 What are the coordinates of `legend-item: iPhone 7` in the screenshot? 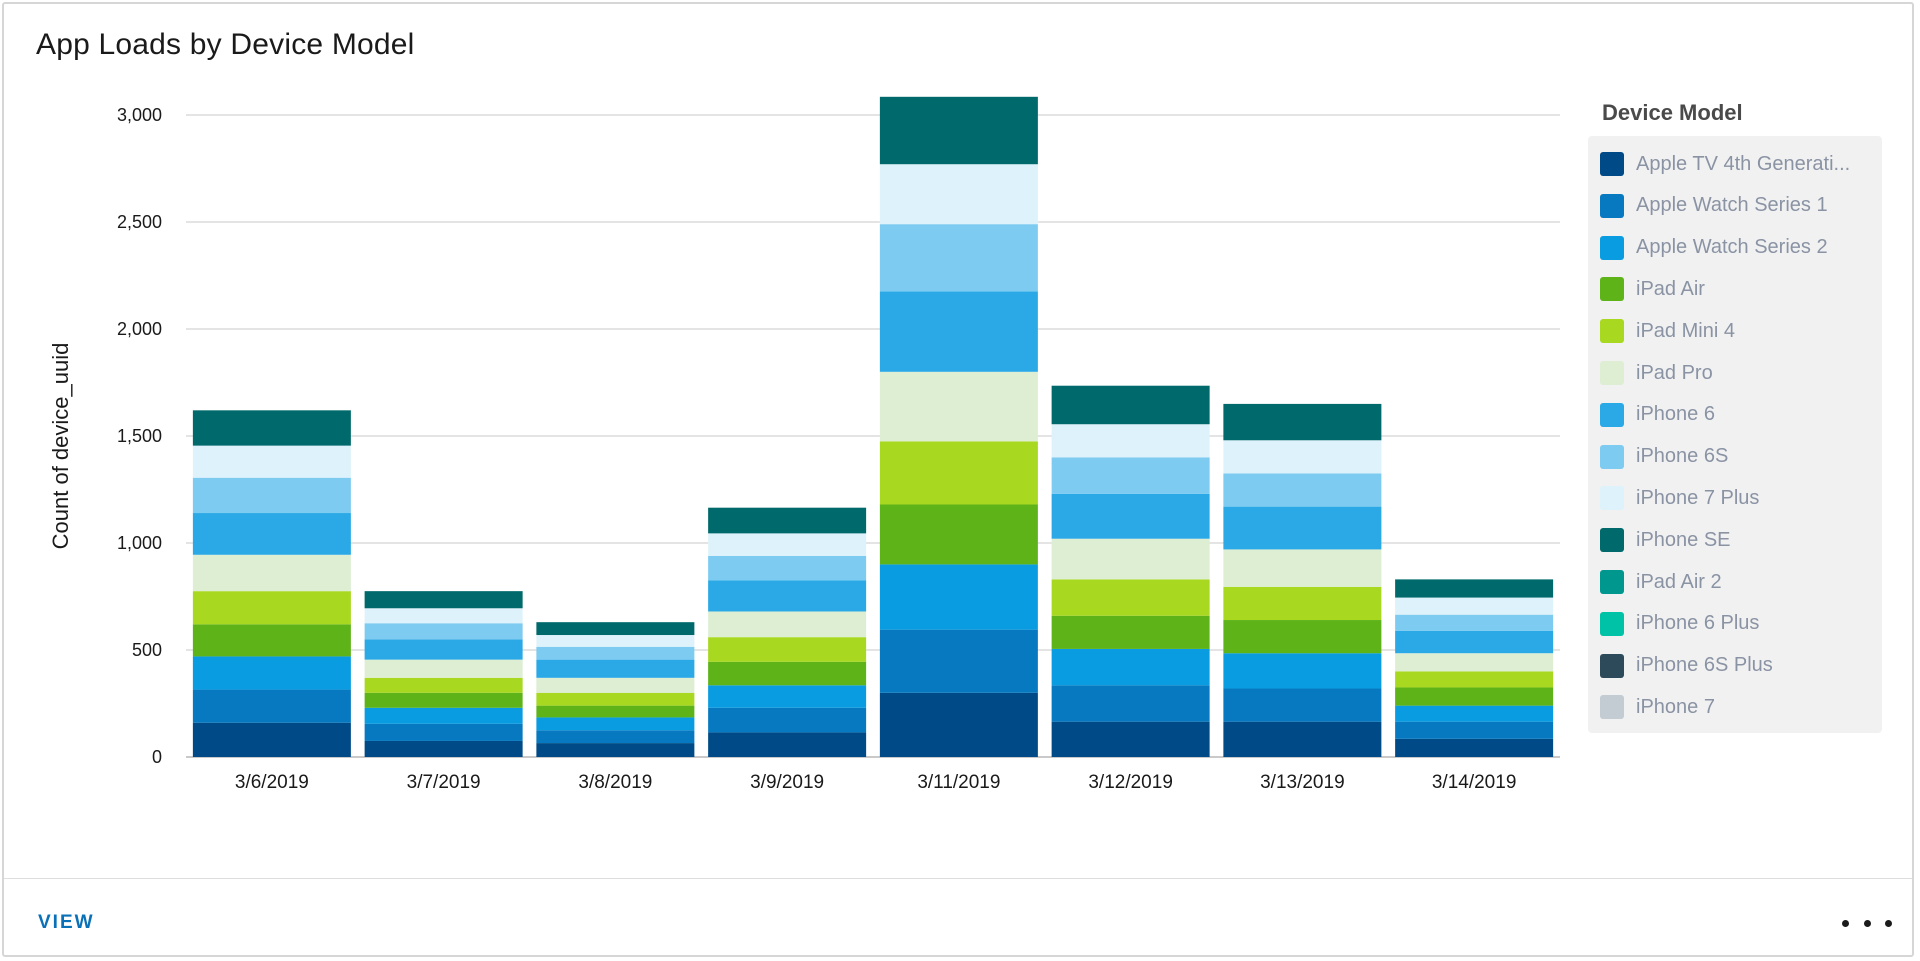 It's located at (1740, 707).